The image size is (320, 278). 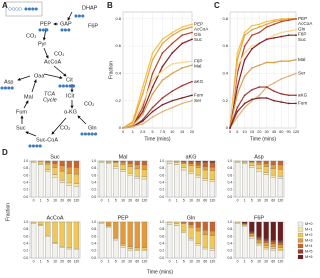 What do you see at coordinates (21, 128) in the screenshot?
I see `node-label: Suc` at bounding box center [21, 128].